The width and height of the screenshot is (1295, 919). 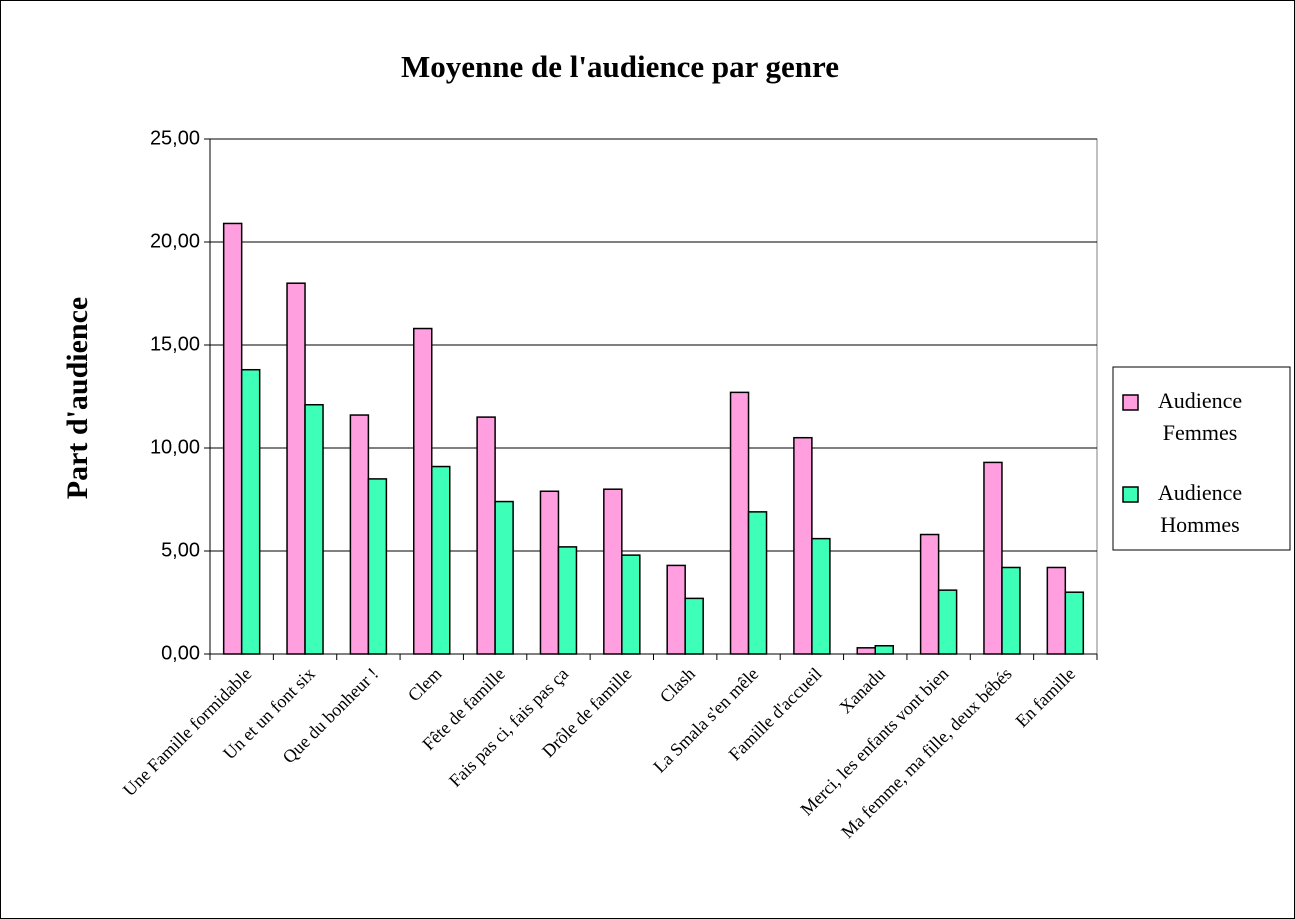 I want to click on y-tick-label: 5,00, so click(x=180, y=550).